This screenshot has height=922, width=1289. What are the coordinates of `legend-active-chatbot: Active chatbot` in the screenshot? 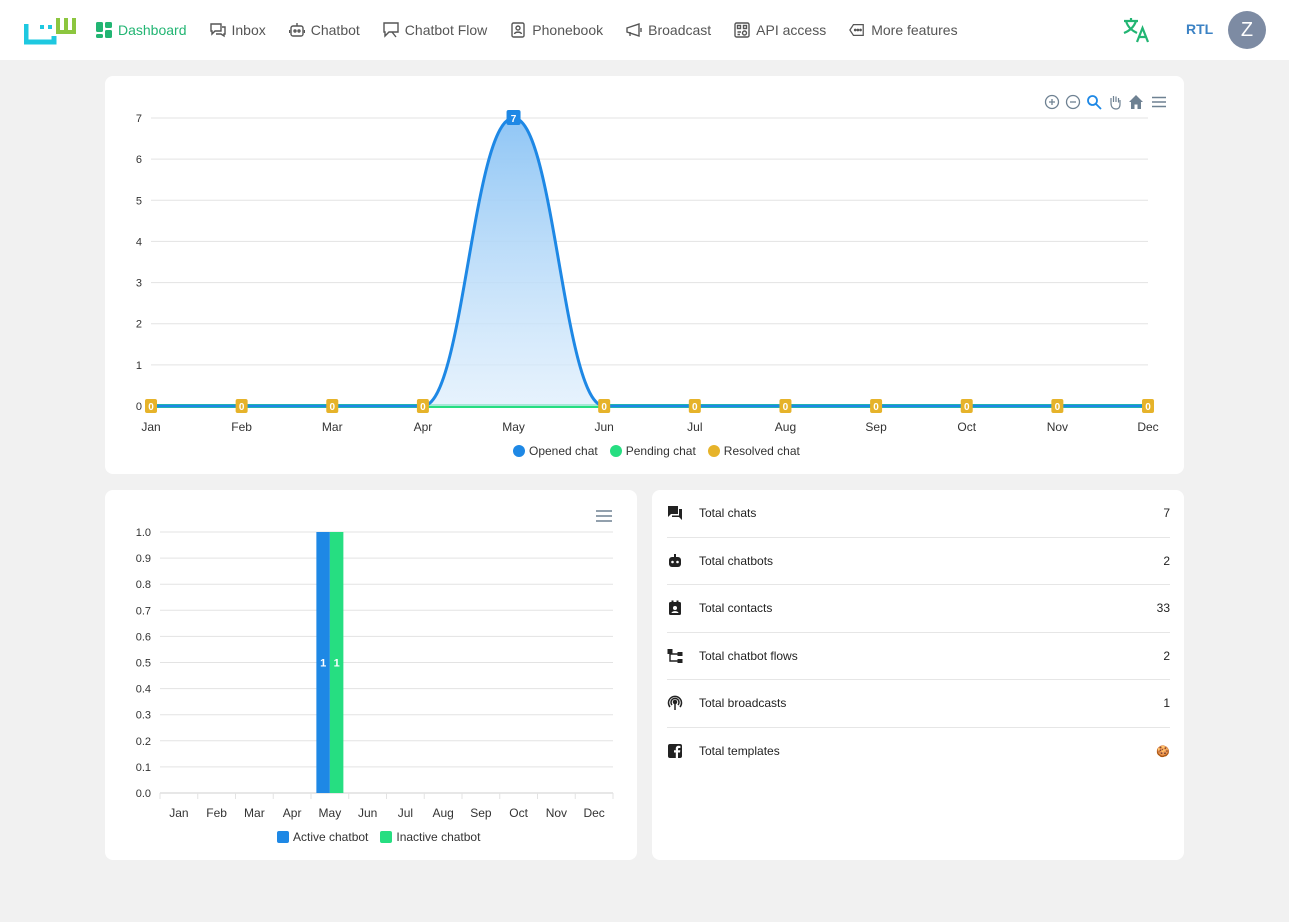 It's located at (322, 837).